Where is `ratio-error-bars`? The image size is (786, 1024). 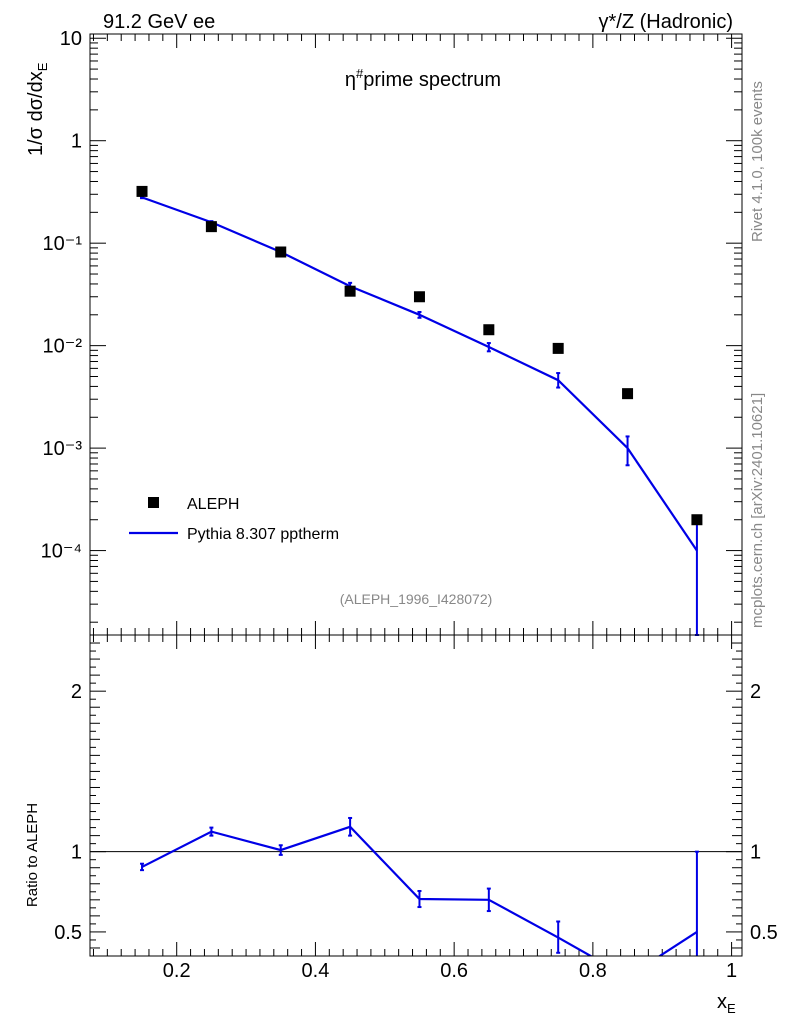 ratio-error-bars is located at coordinates (419, 886).